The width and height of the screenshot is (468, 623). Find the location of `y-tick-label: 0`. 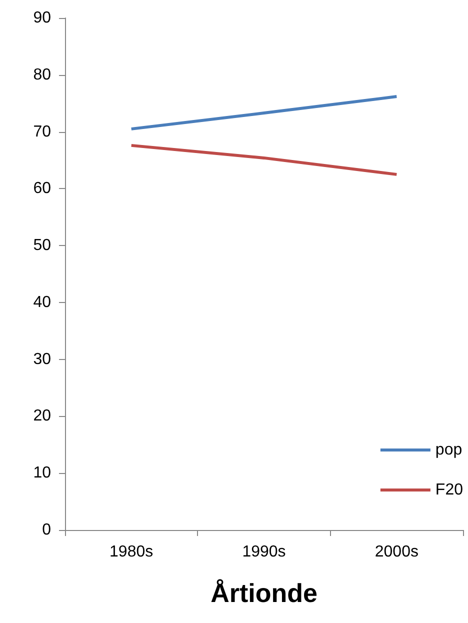

y-tick-label: 0 is located at coordinates (47, 530).